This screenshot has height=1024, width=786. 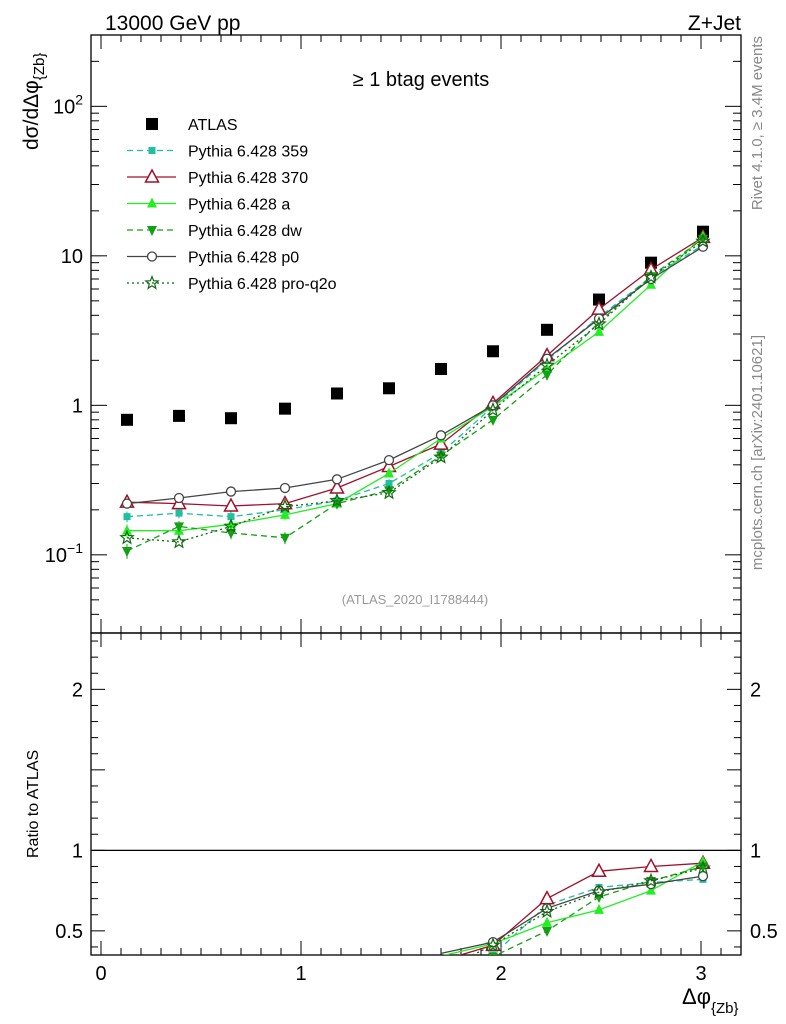 I want to click on legend-label-pythia-6-428-dw: Pythia 6.428 dw, so click(x=245, y=231).